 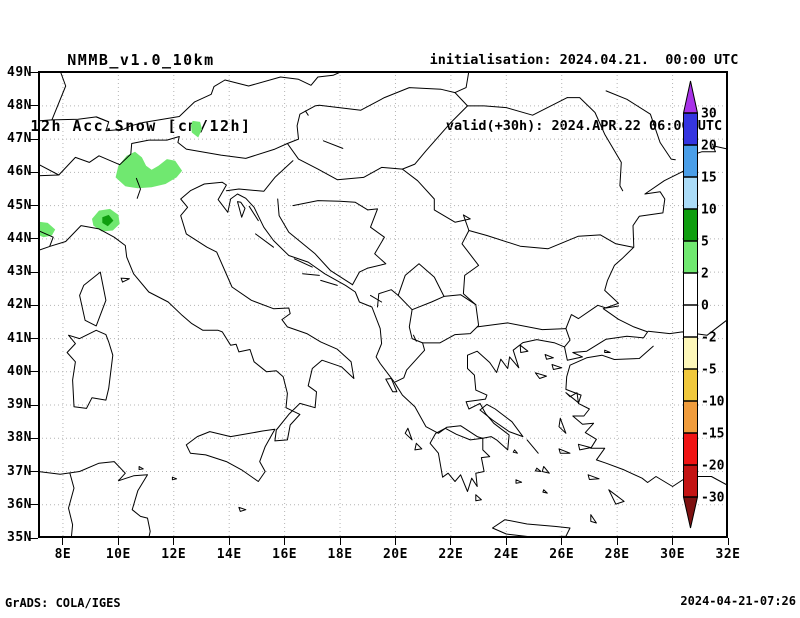 What do you see at coordinates (713, 402) in the screenshot?
I see `colorbar-label: -10` at bounding box center [713, 402].